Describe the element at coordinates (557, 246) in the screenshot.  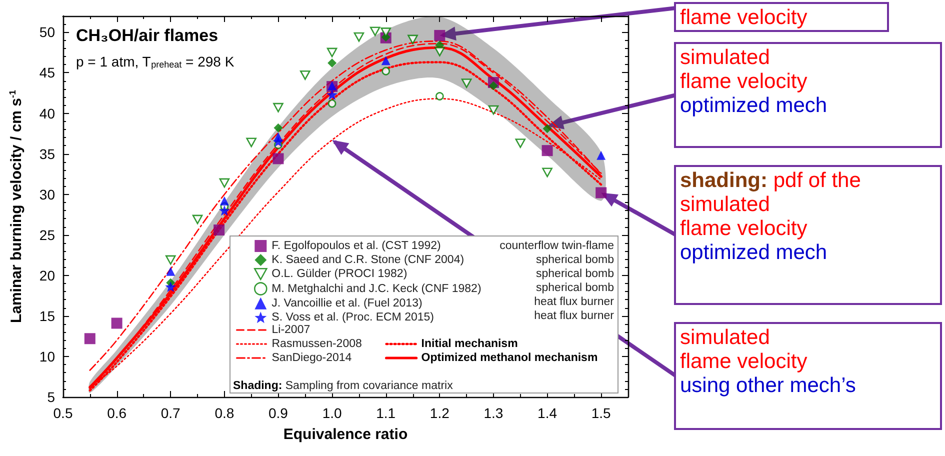
I see `annotation: counterflow twin-flame` at that location.